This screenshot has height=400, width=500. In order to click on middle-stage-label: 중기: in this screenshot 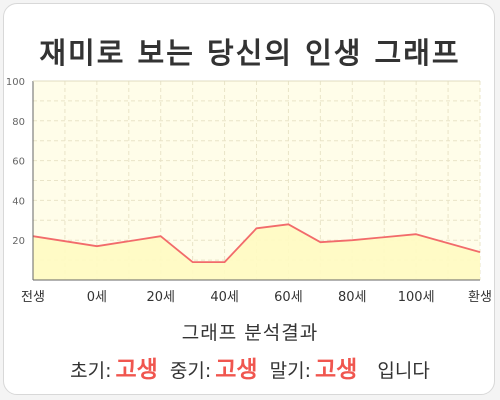, I will do `click(190, 371)`.